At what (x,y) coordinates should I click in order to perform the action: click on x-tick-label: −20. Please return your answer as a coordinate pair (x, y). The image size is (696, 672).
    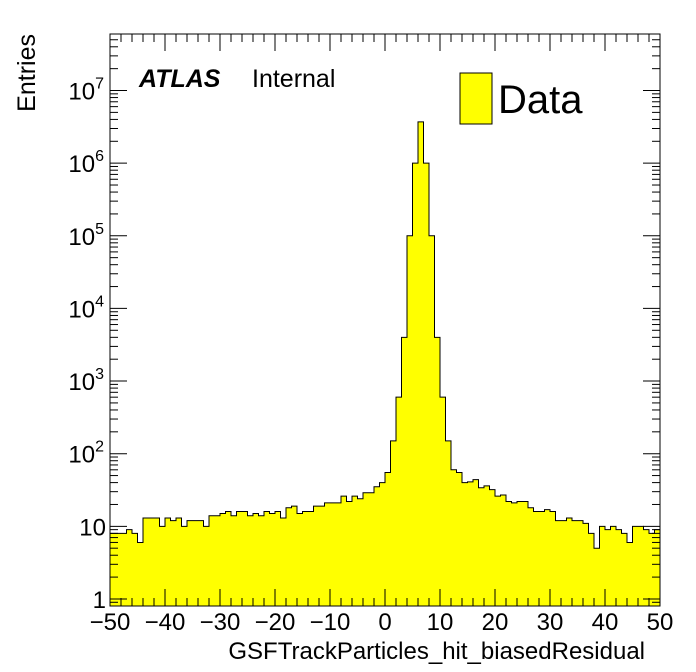
    Looking at the image, I should click on (275, 622).